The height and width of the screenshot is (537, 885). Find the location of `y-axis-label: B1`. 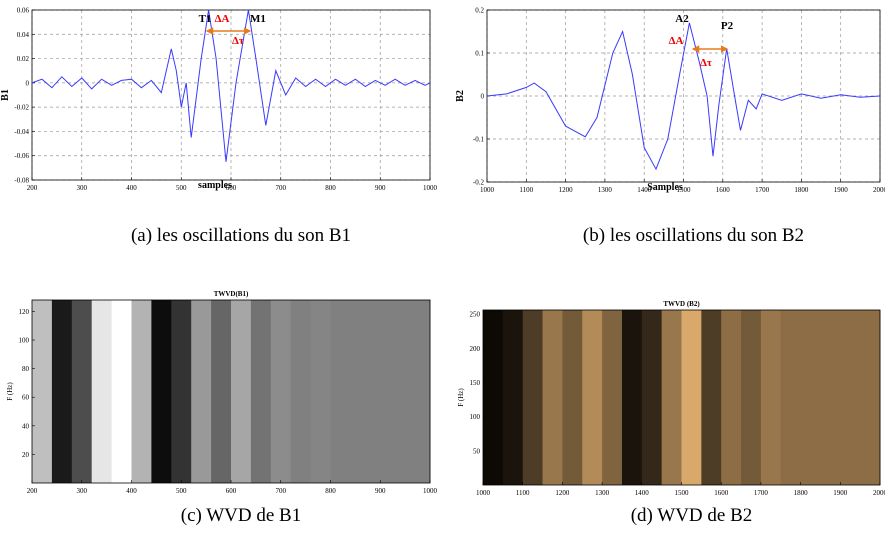

y-axis-label: B1 is located at coordinates (5, 95).